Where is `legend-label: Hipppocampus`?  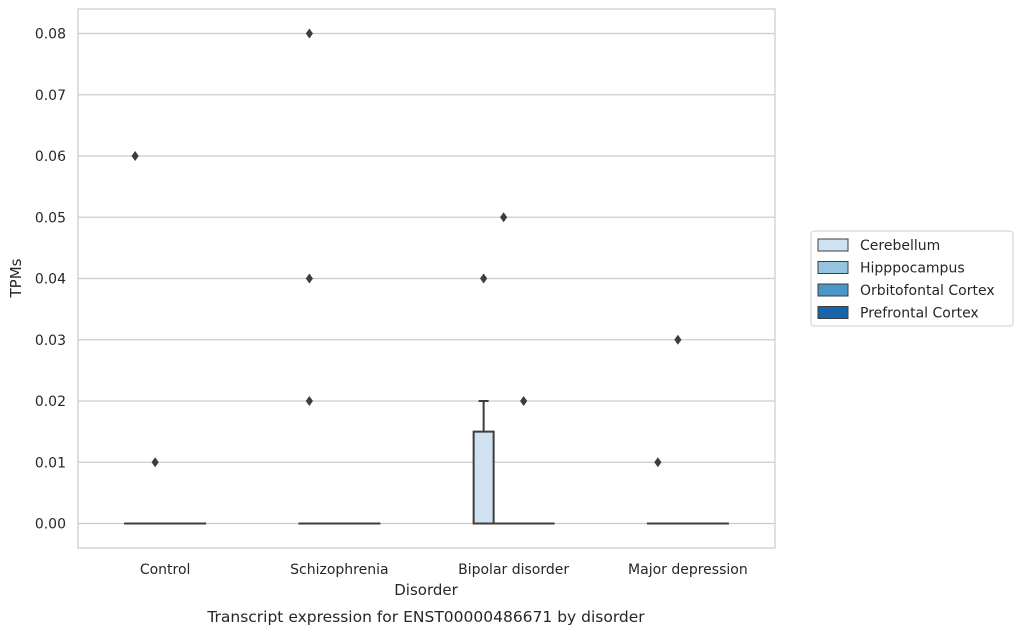 legend-label: Hipppocampus is located at coordinates (912, 269).